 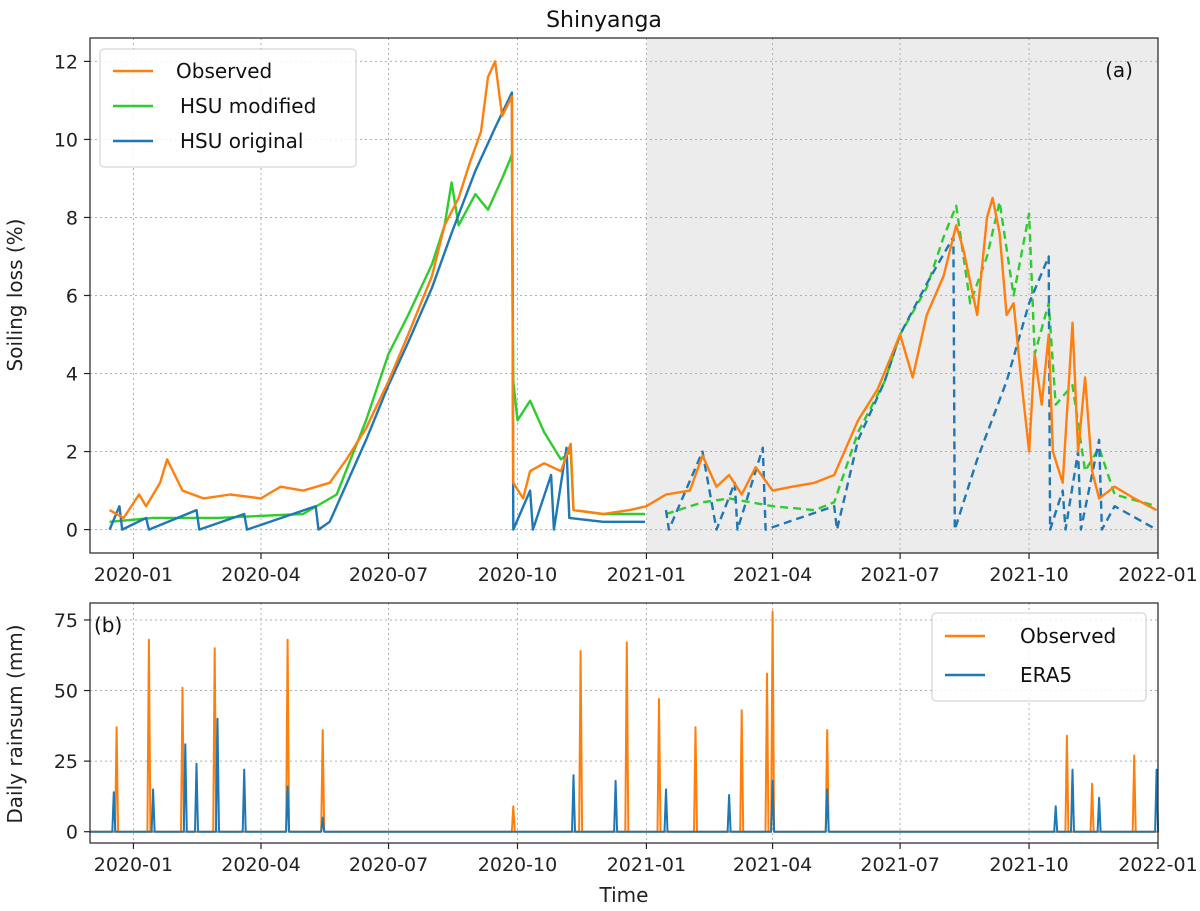 I want to click on legend-label-observed-rain: Observed, so click(x=1068, y=636).